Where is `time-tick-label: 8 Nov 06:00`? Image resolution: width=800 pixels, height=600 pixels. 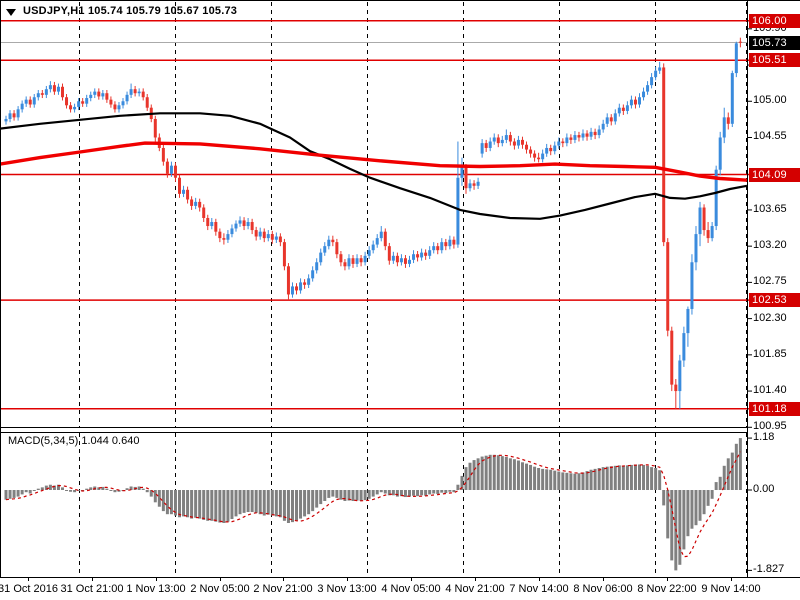
time-tick-label: 8 Nov 06:00 is located at coordinates (603, 589).